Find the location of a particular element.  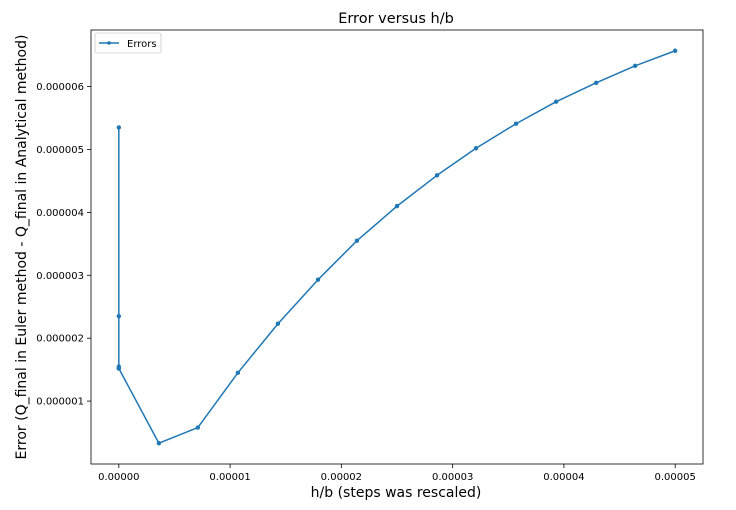

x-tick-label: 0.00003 is located at coordinates (452, 477).